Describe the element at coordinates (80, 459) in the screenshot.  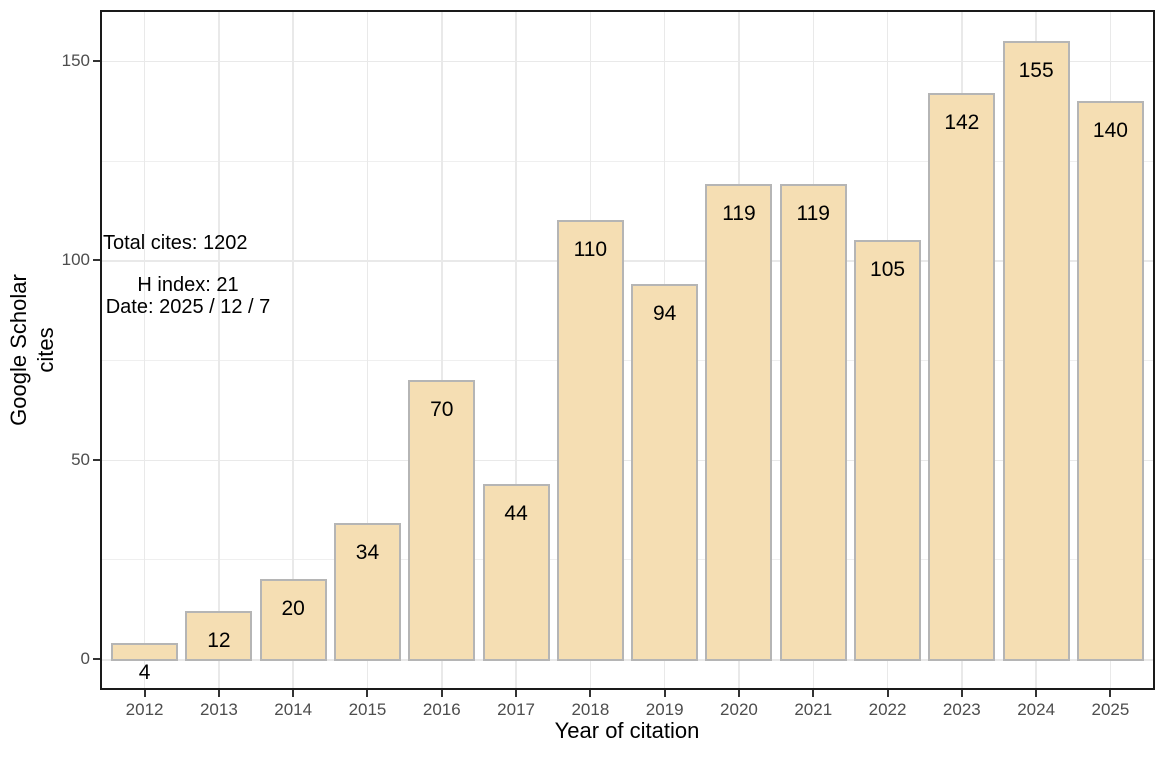
I see `y-tick-label: 50` at that location.